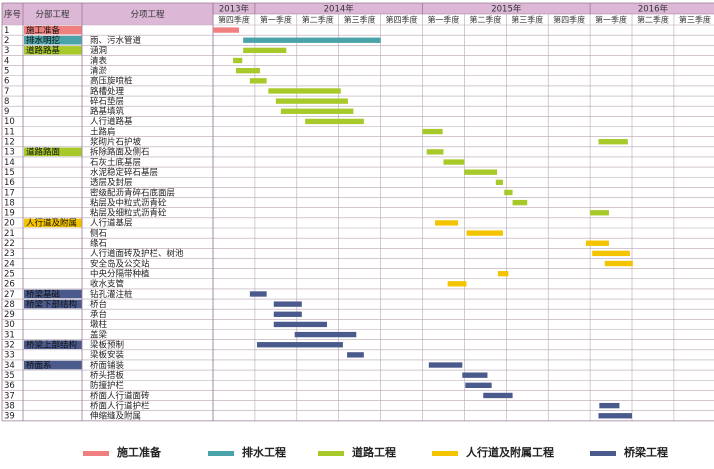 This screenshot has height=469, width=714. Describe the element at coordinates (99, 70) in the screenshot. I see `item-label: 清淤` at that location.